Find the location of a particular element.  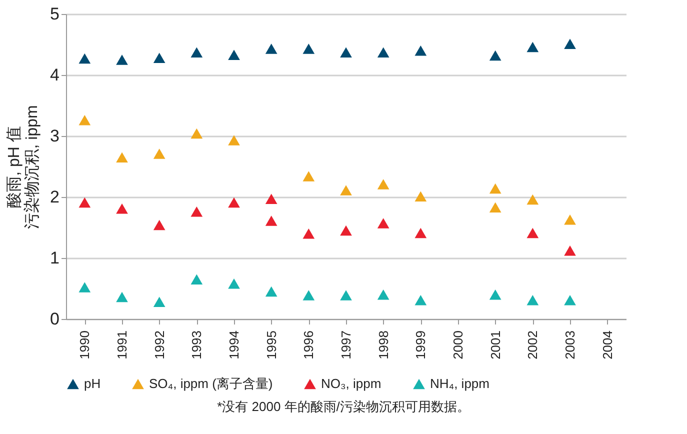

x-tick-label: 1992 is located at coordinates (159, 345).